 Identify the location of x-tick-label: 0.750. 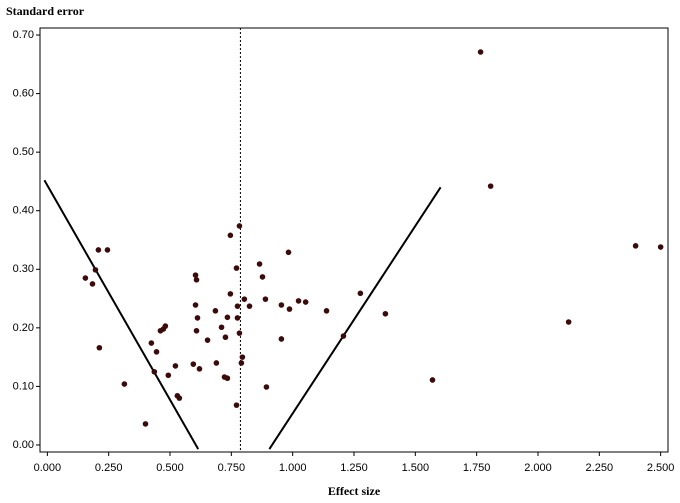
(232, 468).